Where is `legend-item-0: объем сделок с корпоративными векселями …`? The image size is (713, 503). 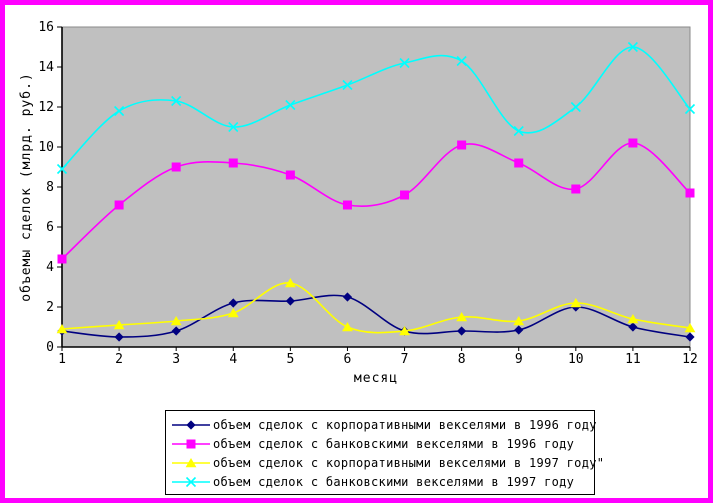 legend-item-0: объем сделок с корпоративными векселями … is located at coordinates (384, 424).